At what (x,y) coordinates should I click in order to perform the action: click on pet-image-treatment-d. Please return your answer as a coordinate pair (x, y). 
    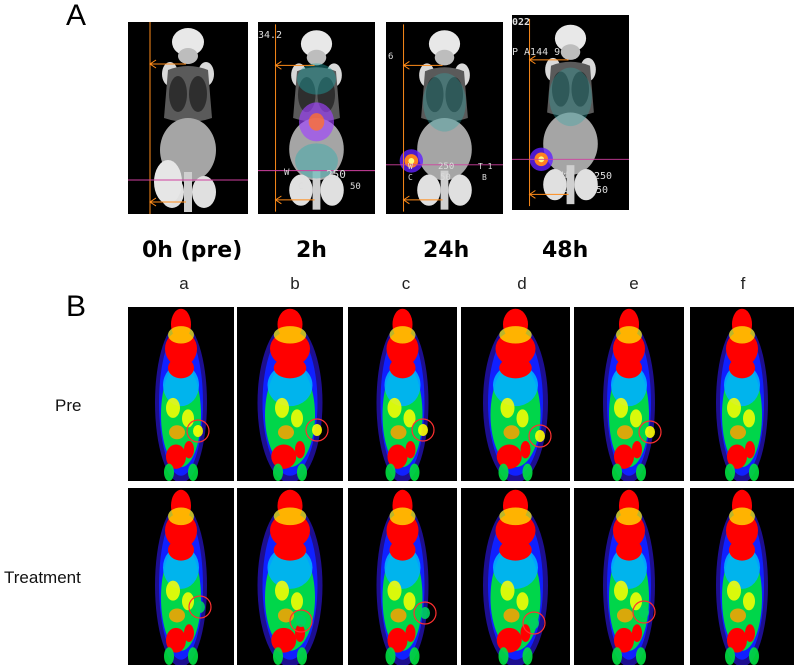
    Looking at the image, I should click on (515, 576).